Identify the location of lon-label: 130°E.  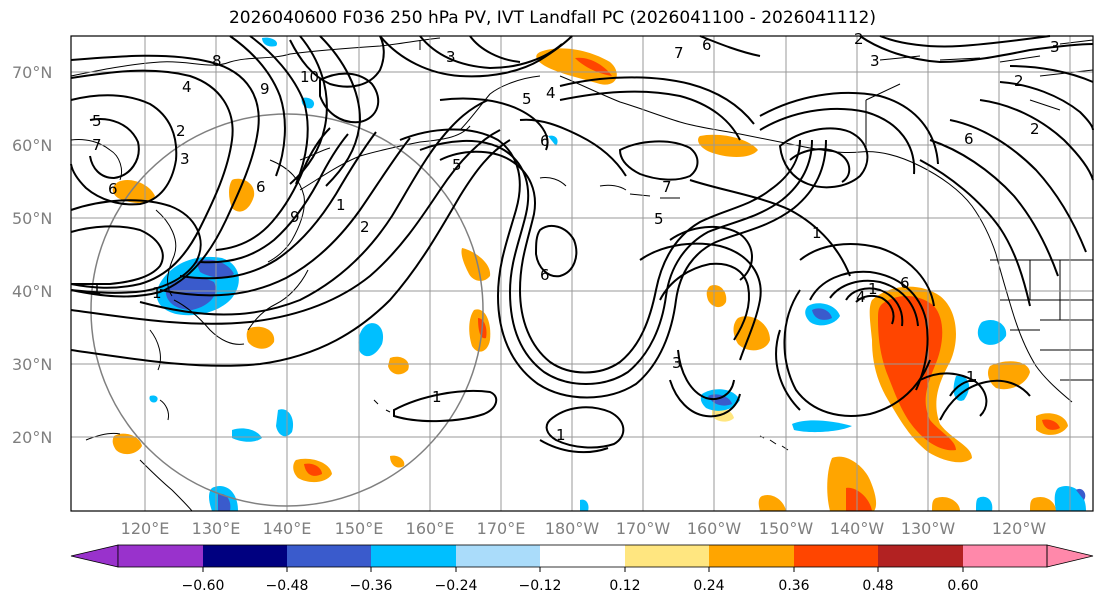
(216, 528).